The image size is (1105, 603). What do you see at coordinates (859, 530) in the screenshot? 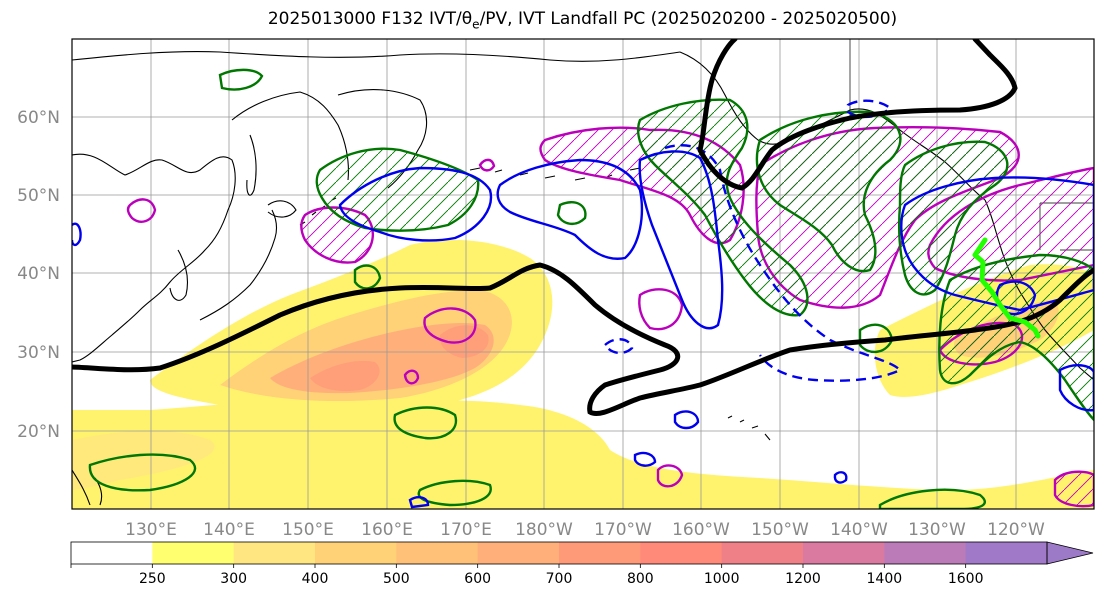
I see `lon-label: 140°W` at bounding box center [859, 530].